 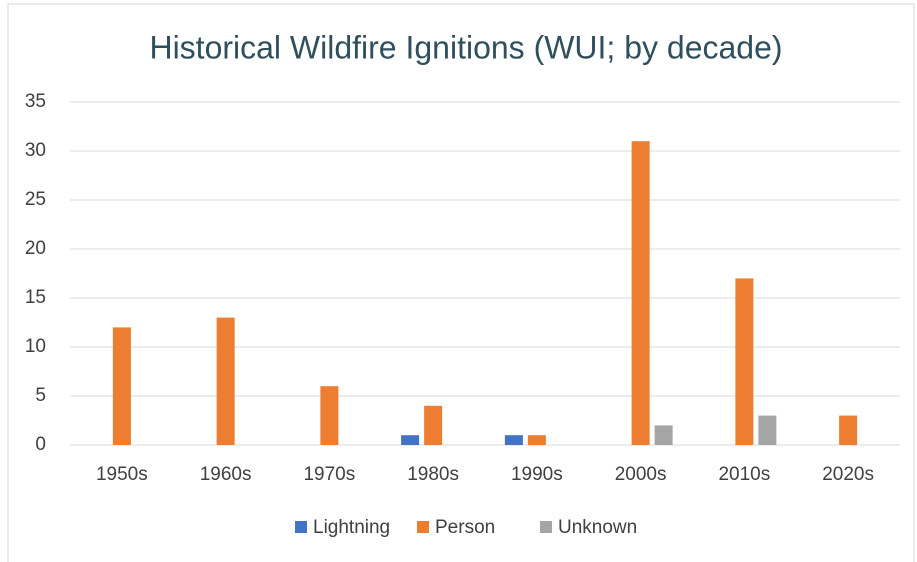 What do you see at coordinates (35, 248) in the screenshot?
I see `y-tick-label: 20` at bounding box center [35, 248].